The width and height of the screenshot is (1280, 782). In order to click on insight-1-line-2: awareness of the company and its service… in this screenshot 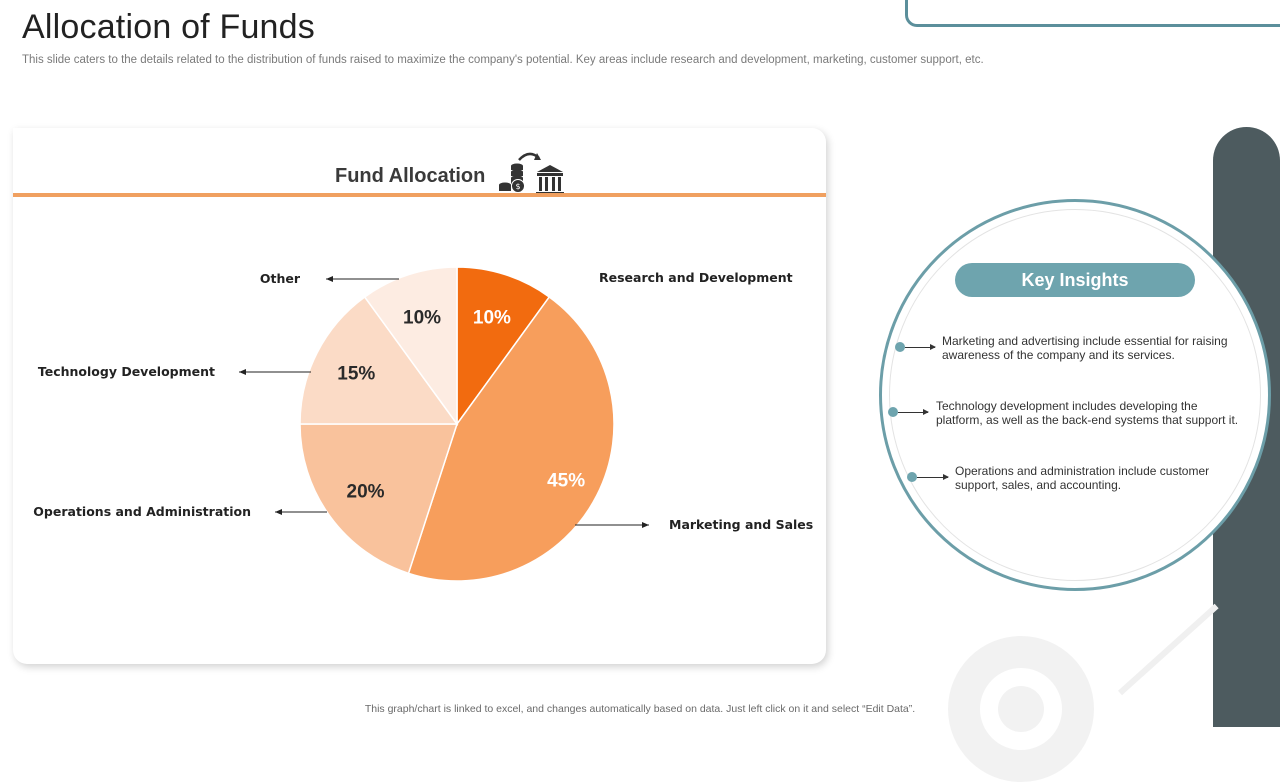, I will do `click(1058, 355)`.